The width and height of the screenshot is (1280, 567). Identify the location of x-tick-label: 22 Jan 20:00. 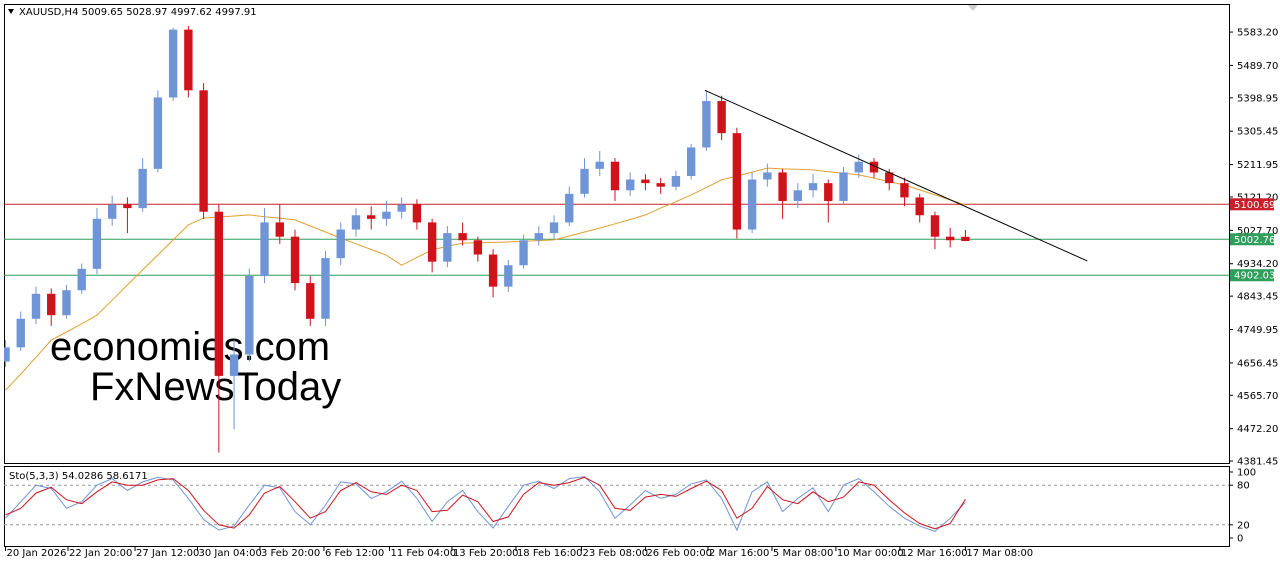
(100, 553).